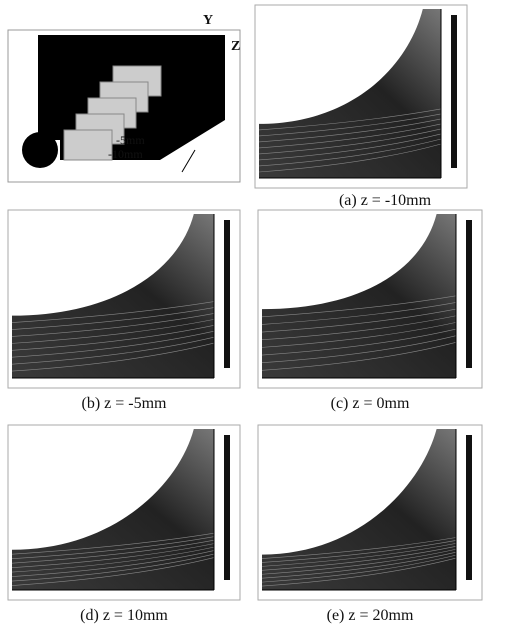 This screenshot has height=633, width=513. What do you see at coordinates (235, 46) in the screenshot?
I see `axis-label: Z` at bounding box center [235, 46].